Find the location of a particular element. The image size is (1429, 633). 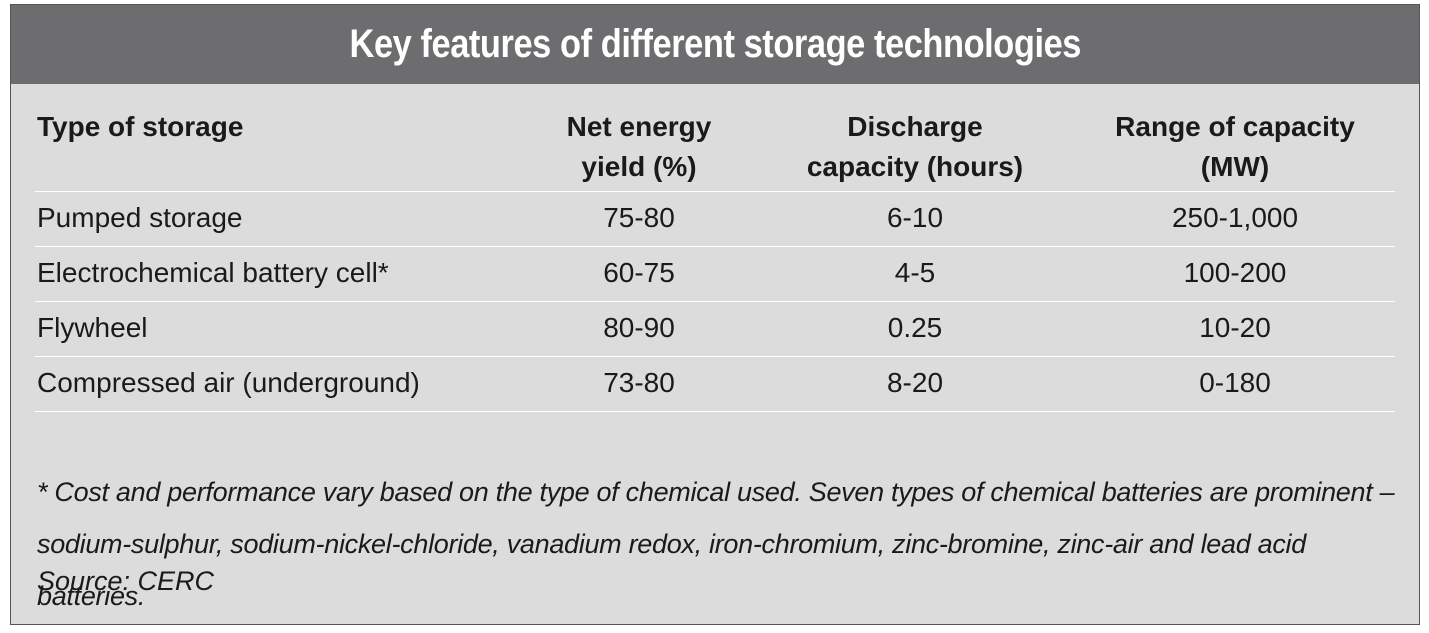

header-discharge-capacity: Discharge capacity (hours) is located at coordinates (915, 146).